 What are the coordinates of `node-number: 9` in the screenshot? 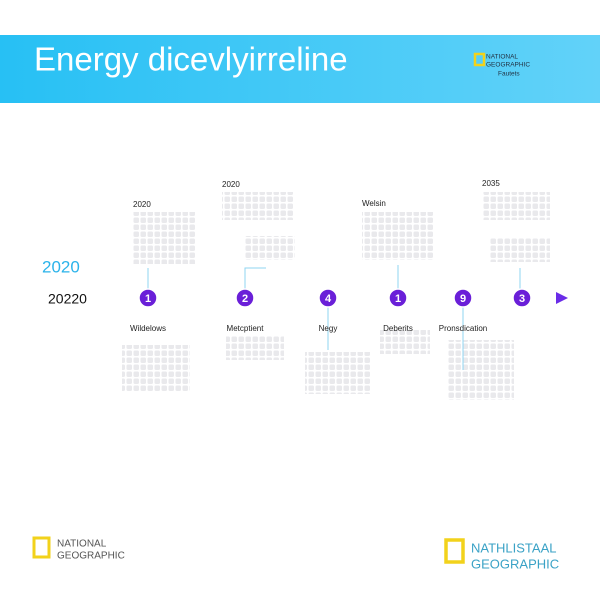 It's located at (463, 299).